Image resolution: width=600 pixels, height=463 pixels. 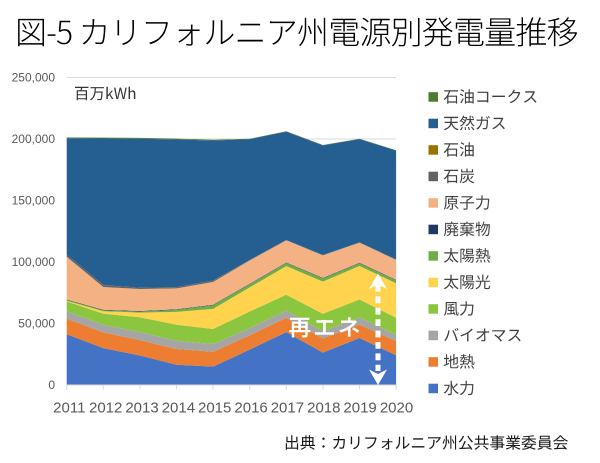 I want to click on svg-text: 2018, so click(x=323, y=407).